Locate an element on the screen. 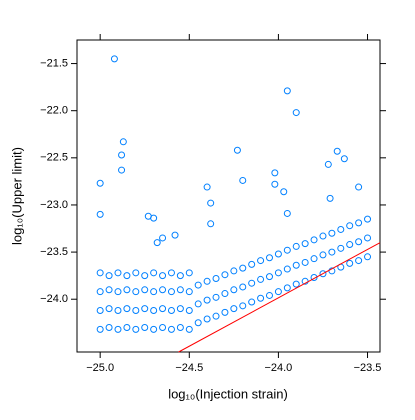 This screenshot has height=420, width=415. reference-line is located at coordinates (279, 297).